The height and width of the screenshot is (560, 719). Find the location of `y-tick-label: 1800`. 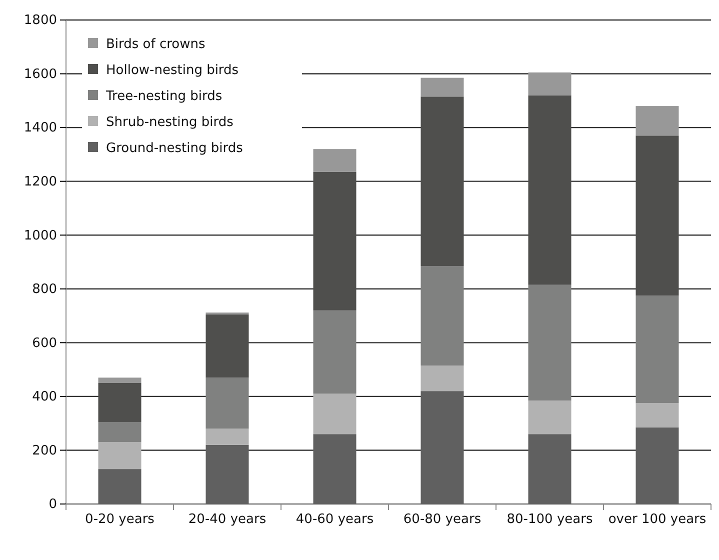

y-tick-label: 1800 is located at coordinates (40, 20).